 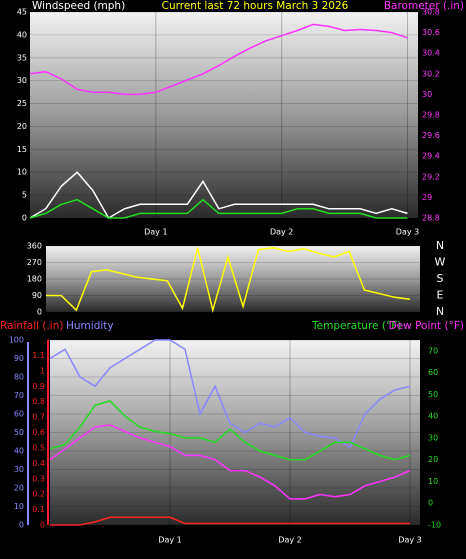 What do you see at coordinates (431, 12) in the screenshot?
I see `y2-tick-label: 30.8` at bounding box center [431, 12].